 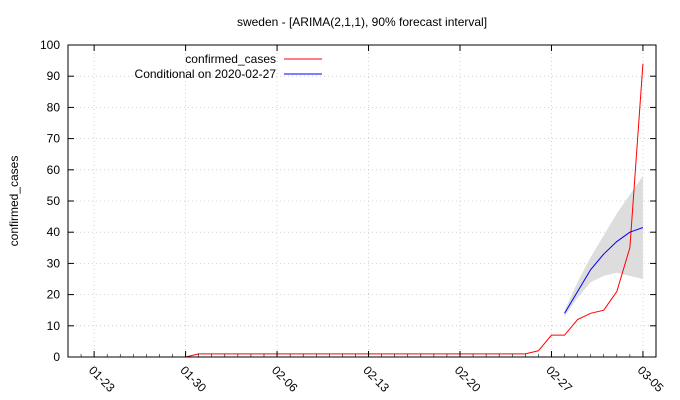 I want to click on y-tick-label: 60, so click(x=54, y=170).